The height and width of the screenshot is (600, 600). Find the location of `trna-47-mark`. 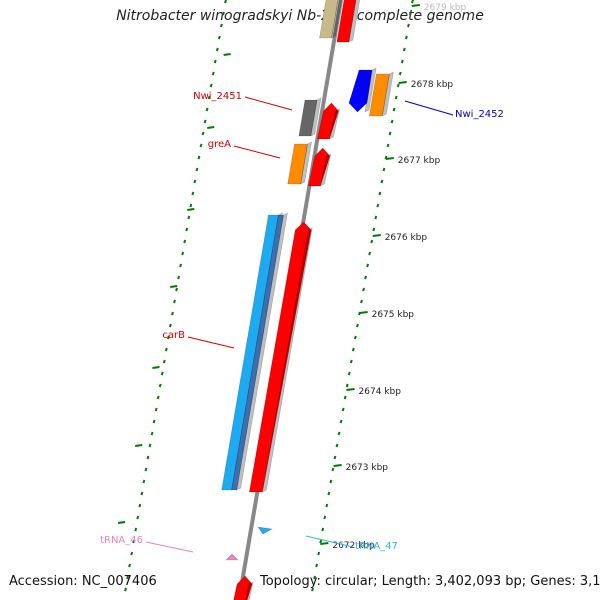

trna-47-mark is located at coordinates (265, 530).